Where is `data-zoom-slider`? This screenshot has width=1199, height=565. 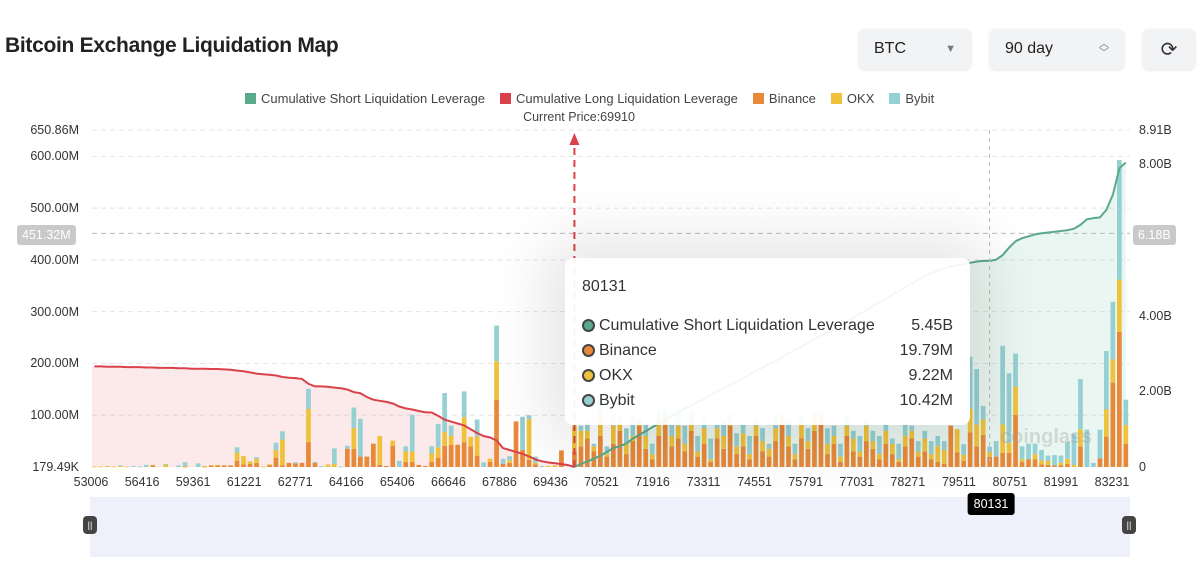 data-zoom-slider is located at coordinates (610, 527).